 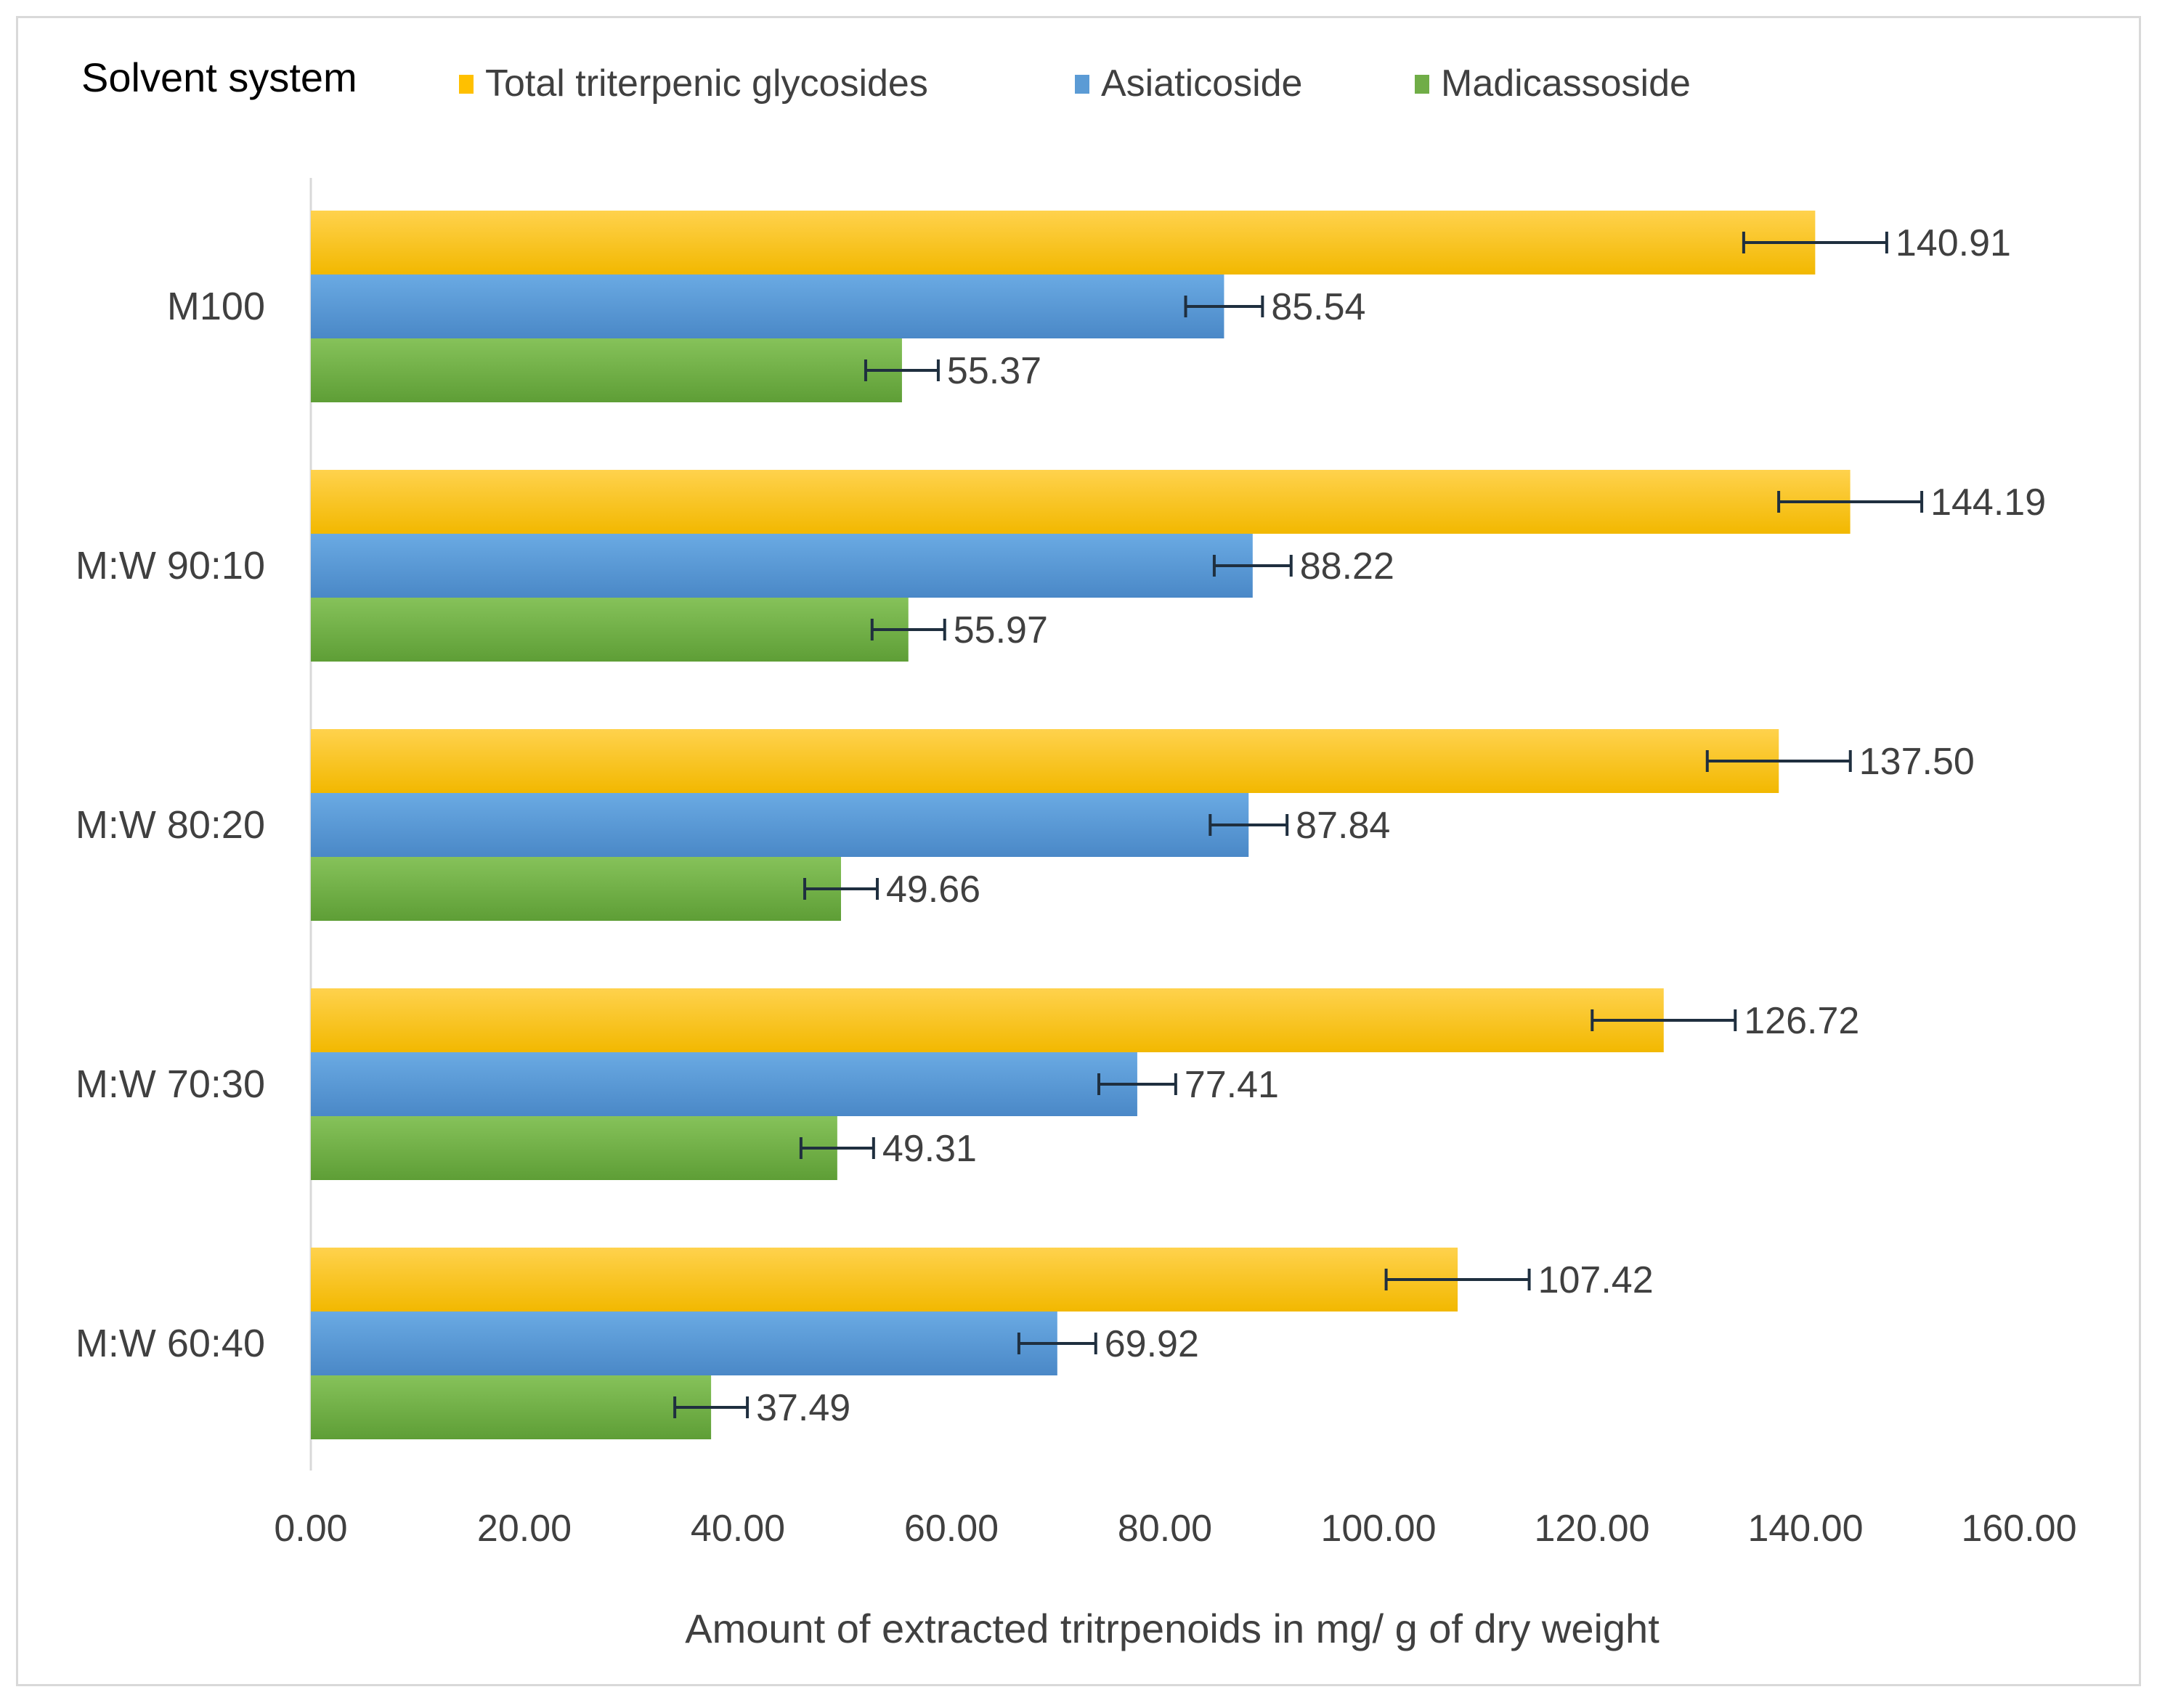 What do you see at coordinates (1152, 1344) in the screenshot?
I see `data-label-1-4: 69.92` at bounding box center [1152, 1344].